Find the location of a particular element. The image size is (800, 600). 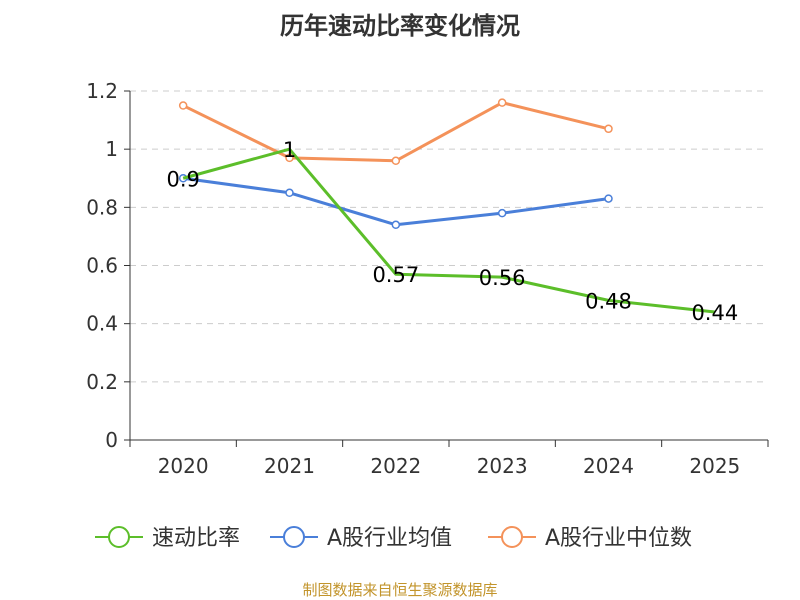

y-tick-label: 1 is located at coordinates (111, 149).